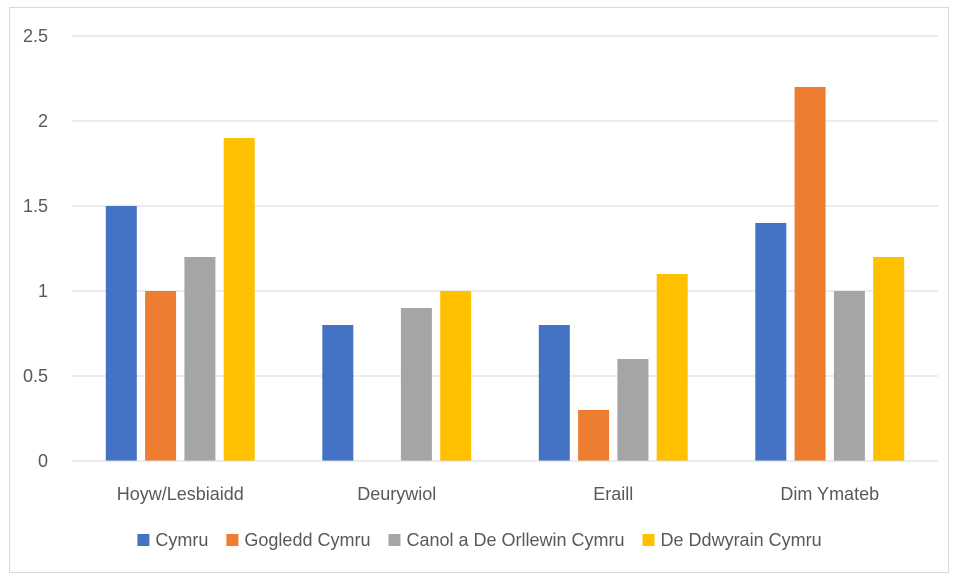 Image resolution: width=959 pixels, height=579 pixels. What do you see at coordinates (307, 540) in the screenshot?
I see `legend-label: Gogledd Cymru` at bounding box center [307, 540].